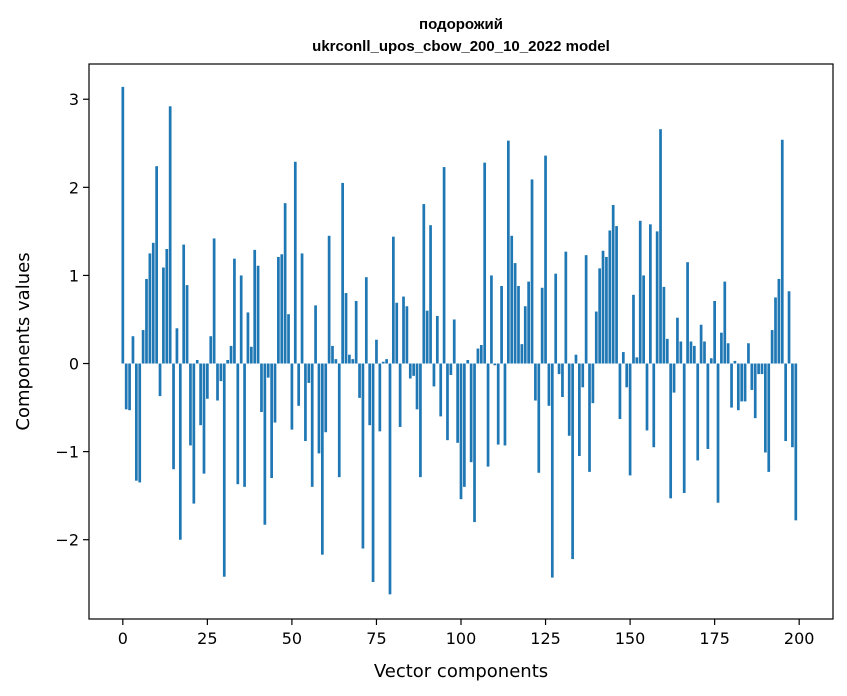 This screenshot has height=696, width=847. I want to click on y-tick-label-5: 3, so click(74, 99).